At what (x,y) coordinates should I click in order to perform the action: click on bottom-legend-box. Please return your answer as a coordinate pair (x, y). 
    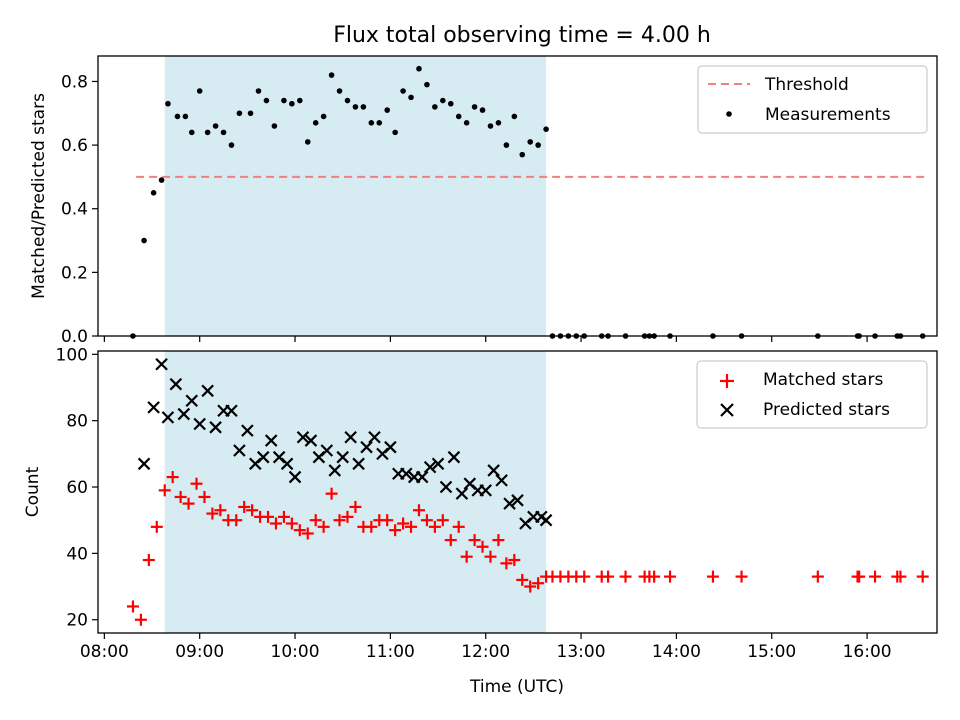
    Looking at the image, I should click on (812, 394).